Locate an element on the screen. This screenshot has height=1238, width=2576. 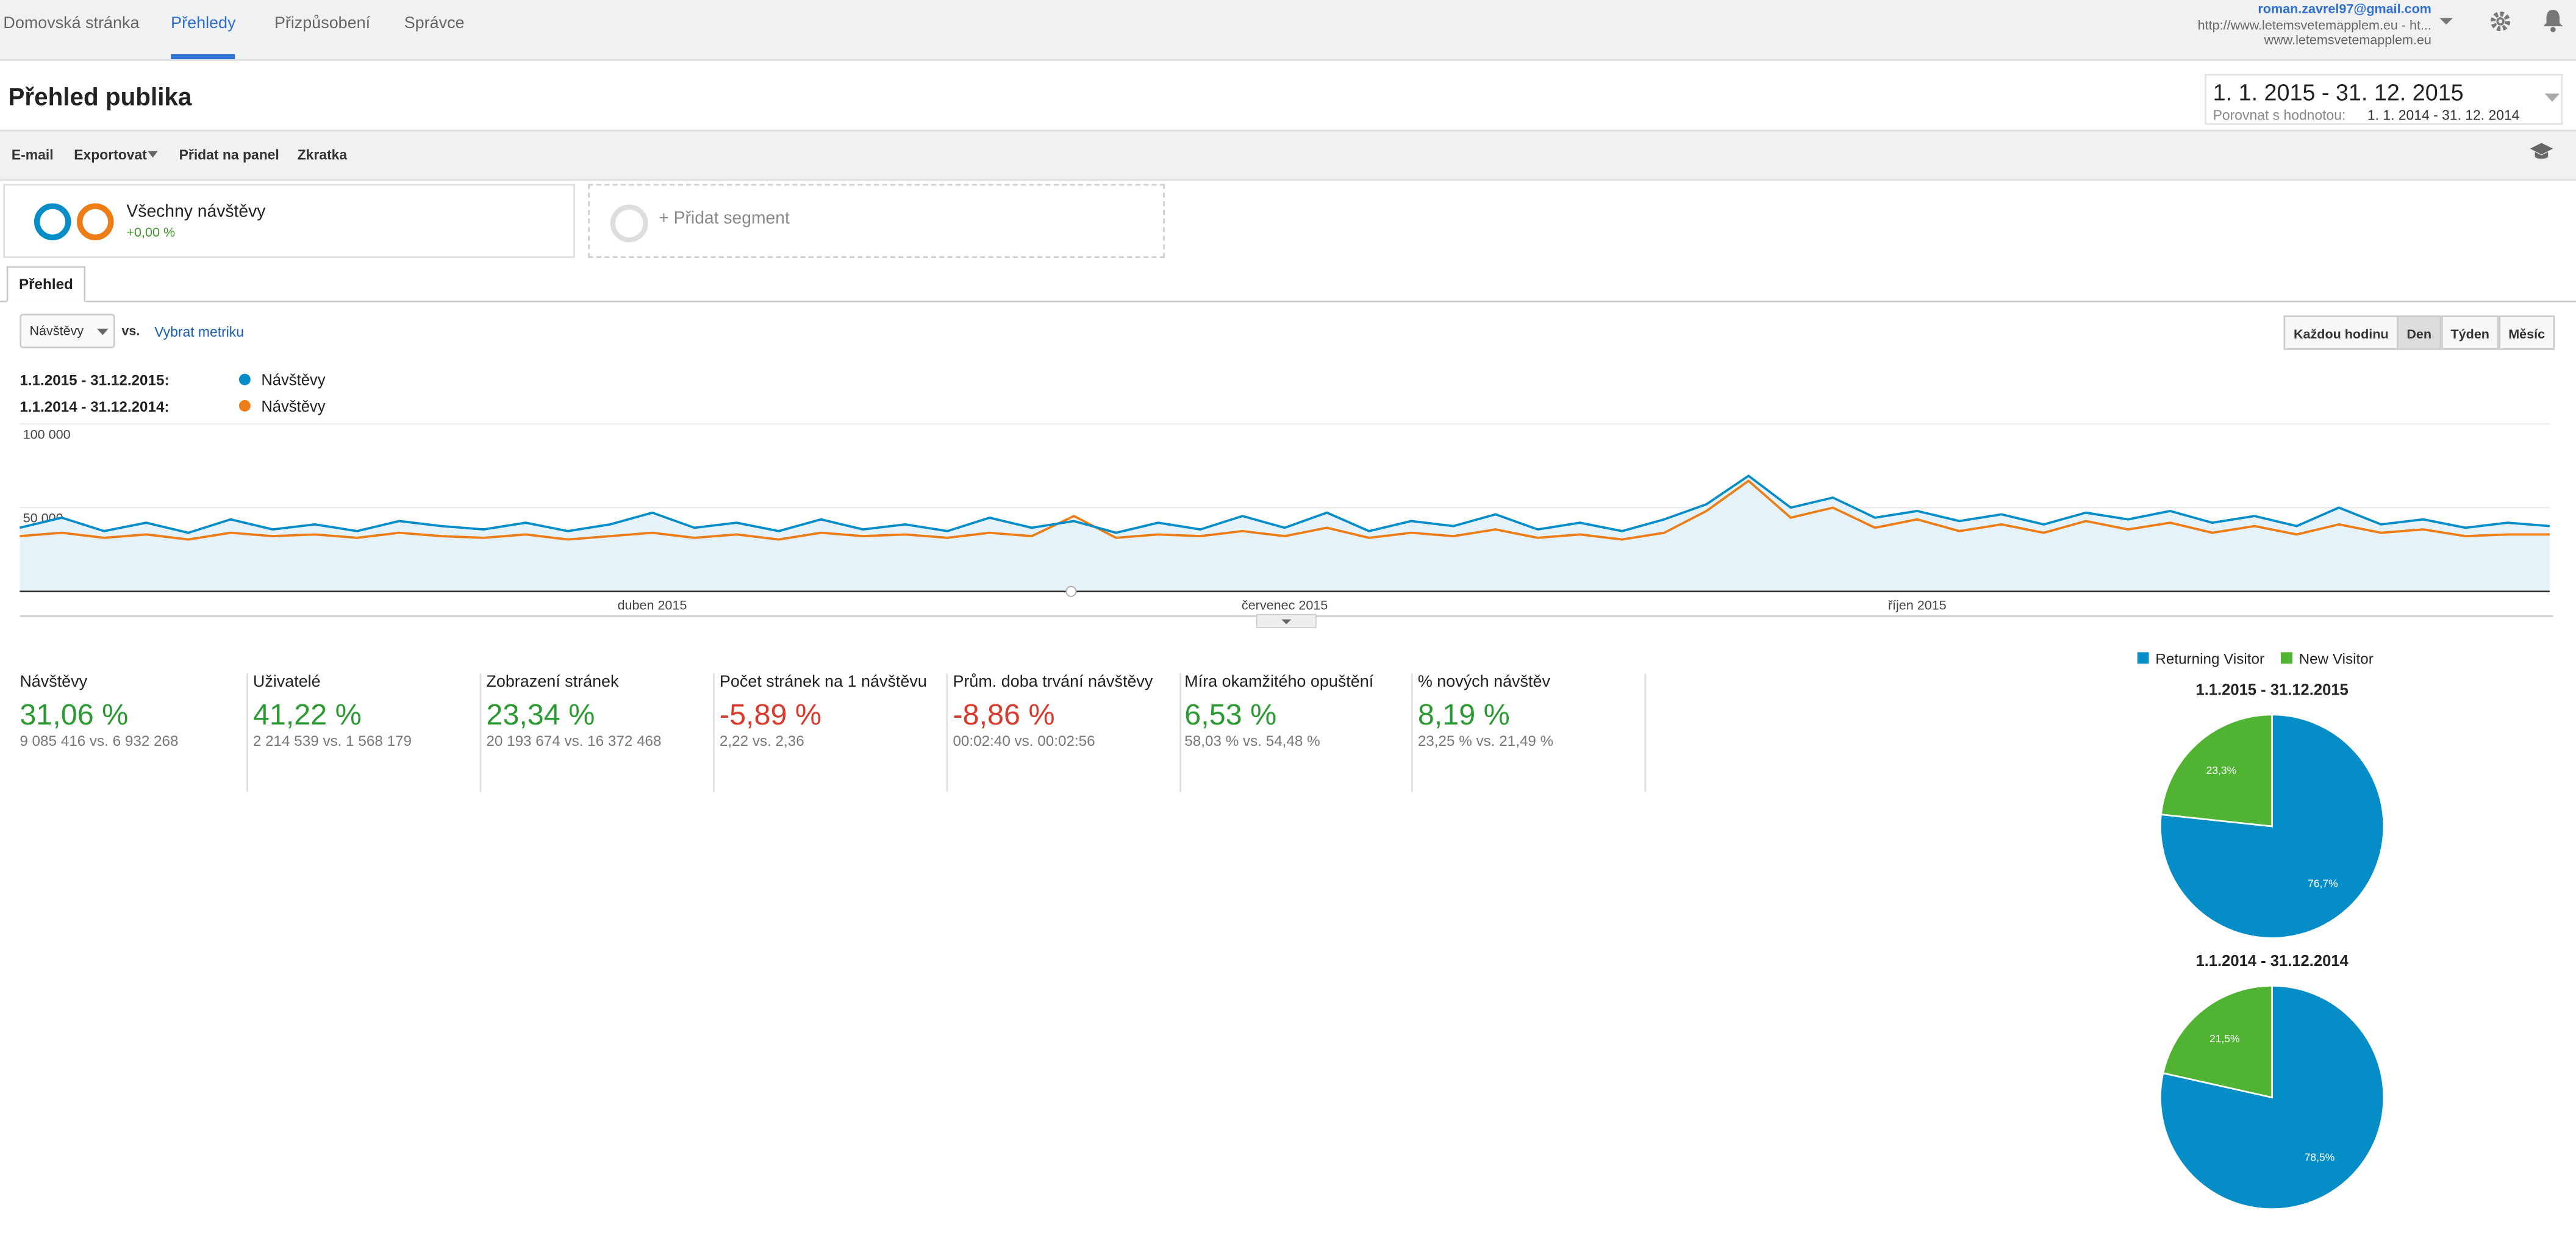
metric-select-label: Návštěvy is located at coordinates (57, 330).